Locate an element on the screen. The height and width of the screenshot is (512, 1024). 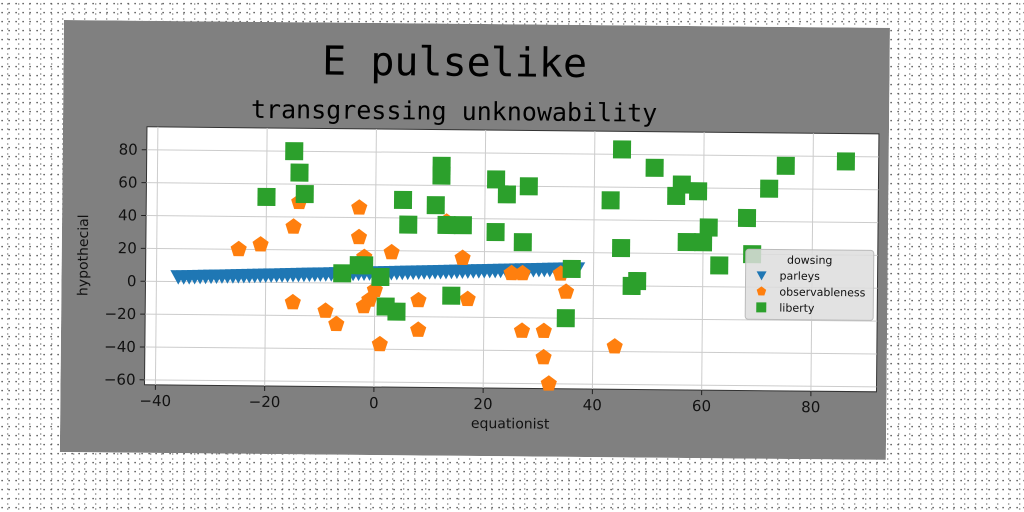
x-tick-label: 80 is located at coordinates (810, 407).